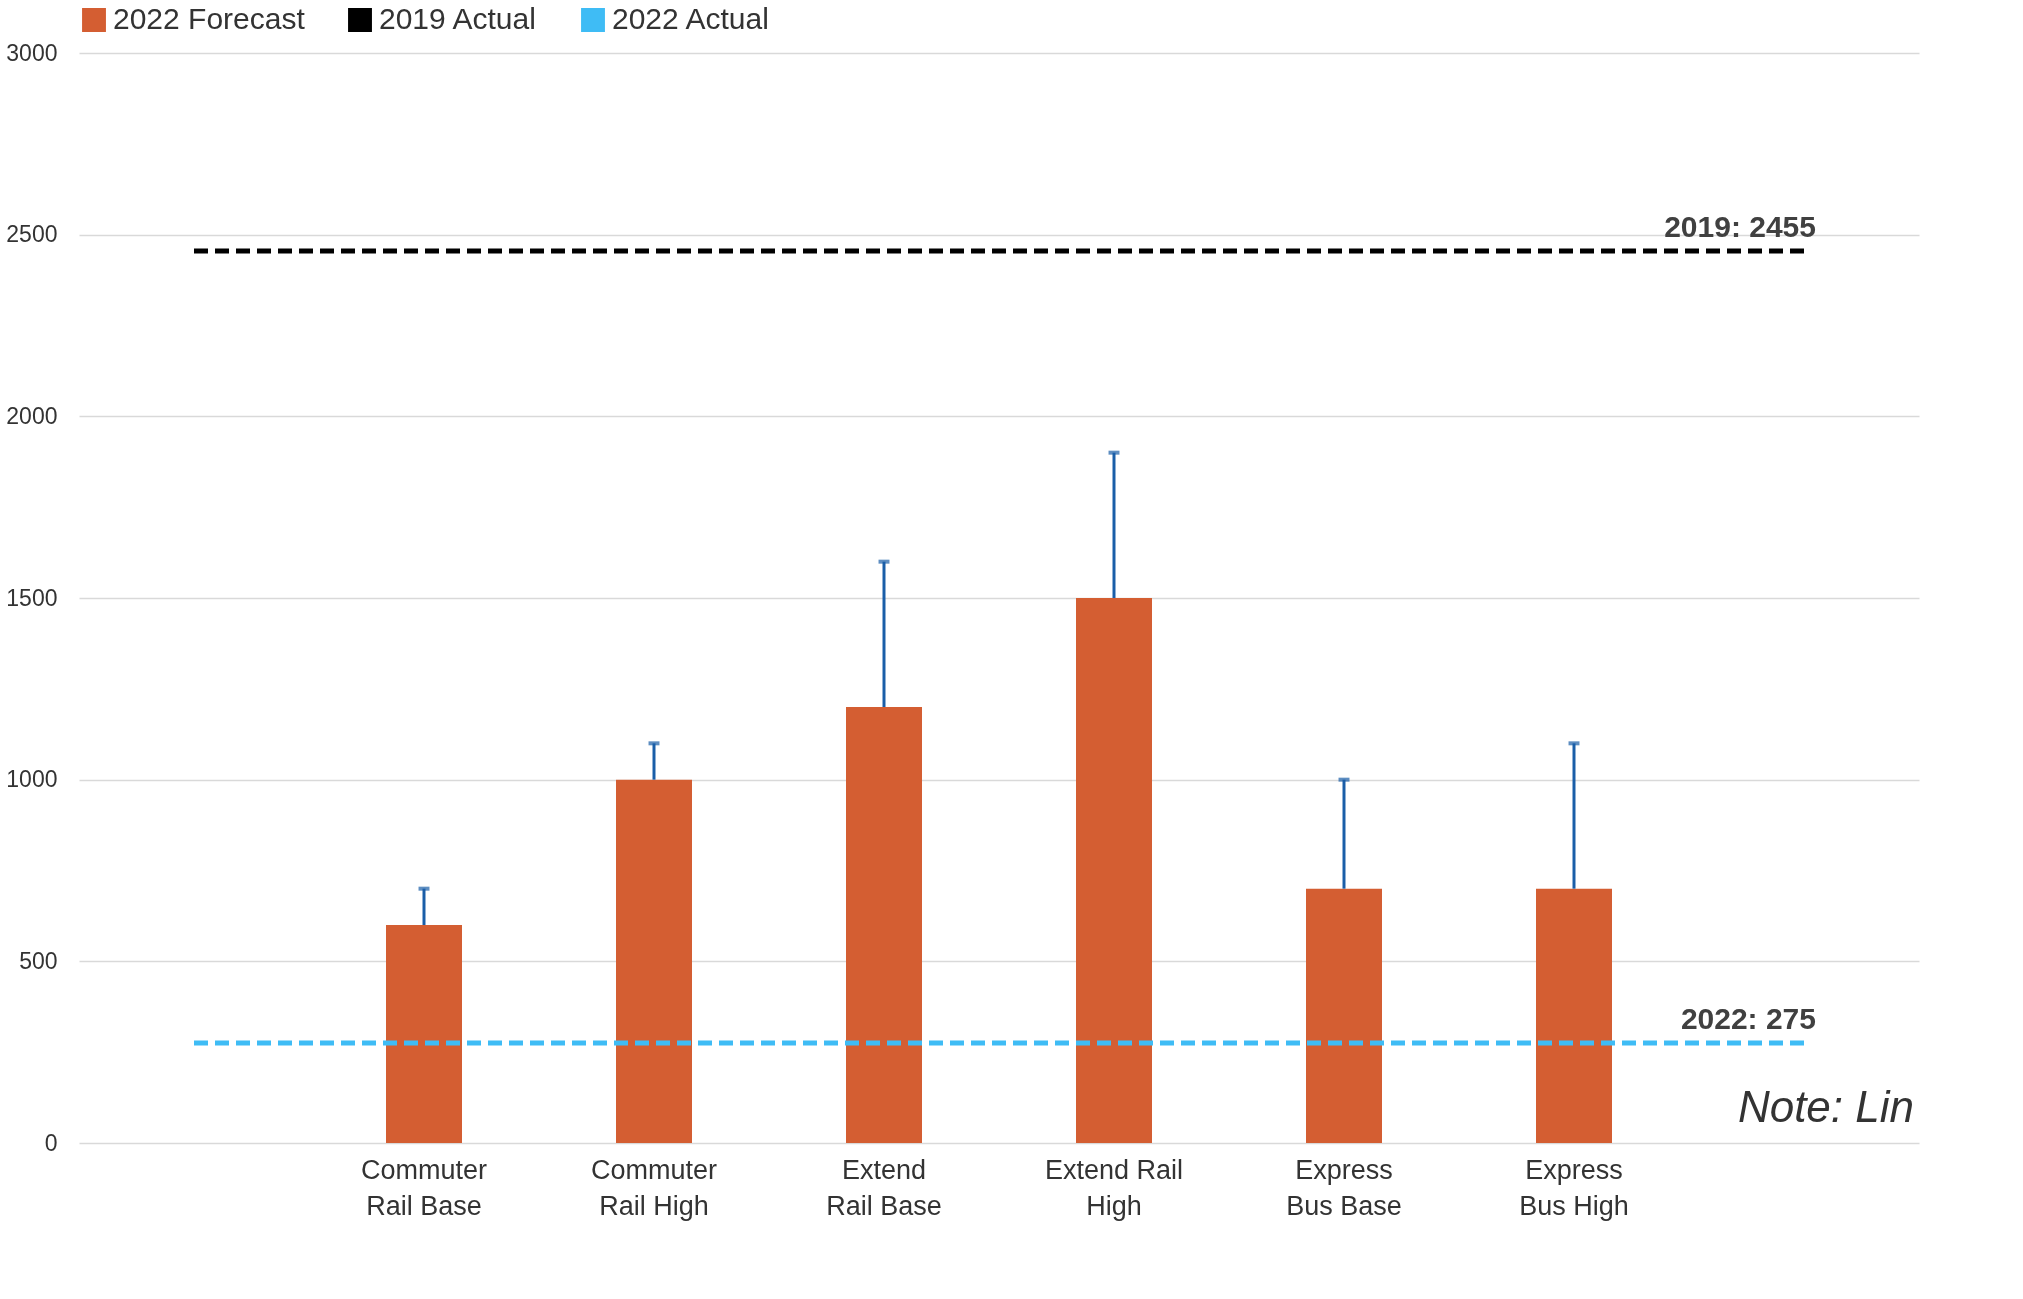 The width and height of the screenshot is (2023, 1299). Describe the element at coordinates (38, 960) in the screenshot. I see `y-tick-label: 500` at that location.